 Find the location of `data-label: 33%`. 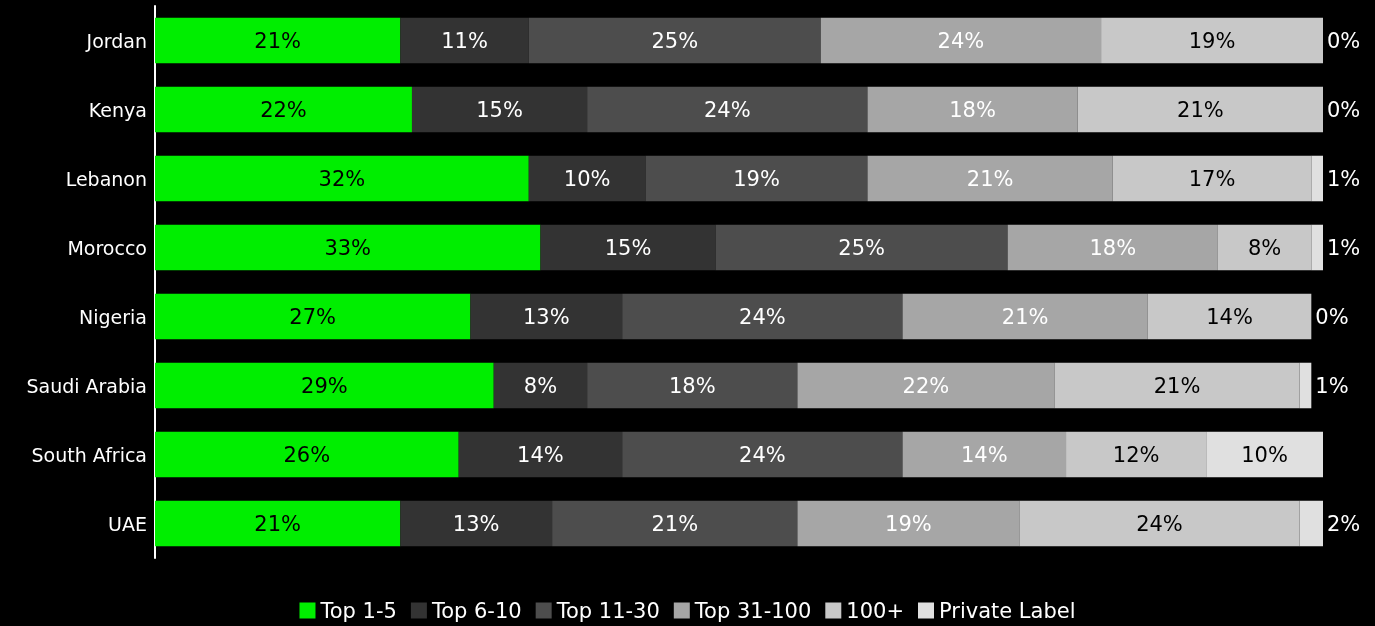

data-label: 33% is located at coordinates (348, 247).